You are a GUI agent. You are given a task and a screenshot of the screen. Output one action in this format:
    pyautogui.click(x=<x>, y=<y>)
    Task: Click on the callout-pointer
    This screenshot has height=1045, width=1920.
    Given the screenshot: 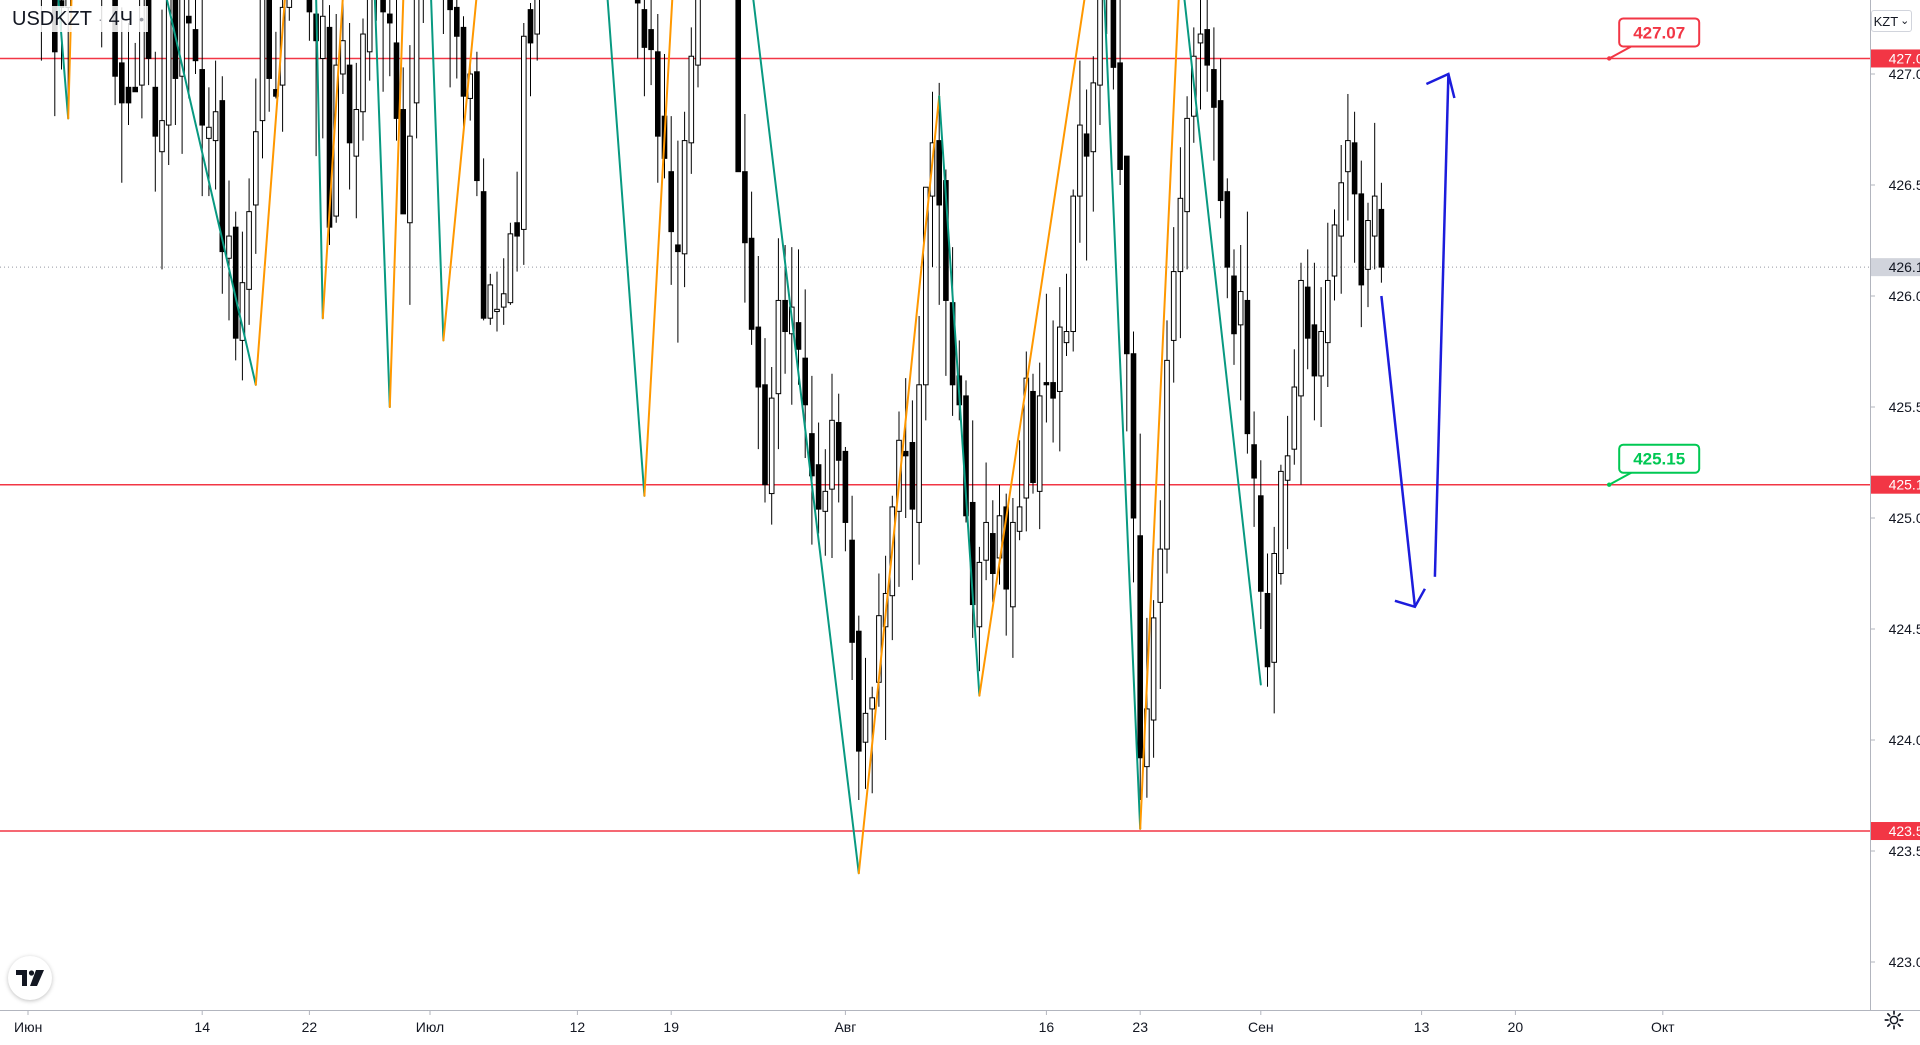 What is the action you would take?
    pyautogui.click(x=1620, y=478)
    